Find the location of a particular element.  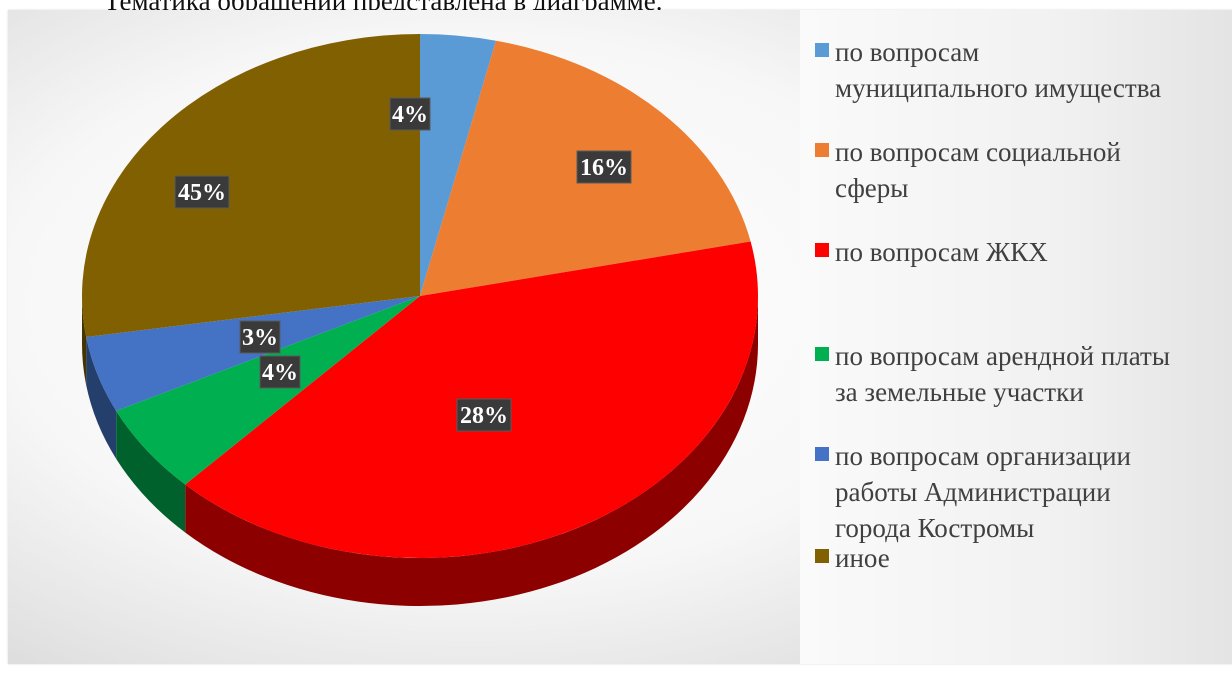

data-label-2: 28% is located at coordinates (484, 415).